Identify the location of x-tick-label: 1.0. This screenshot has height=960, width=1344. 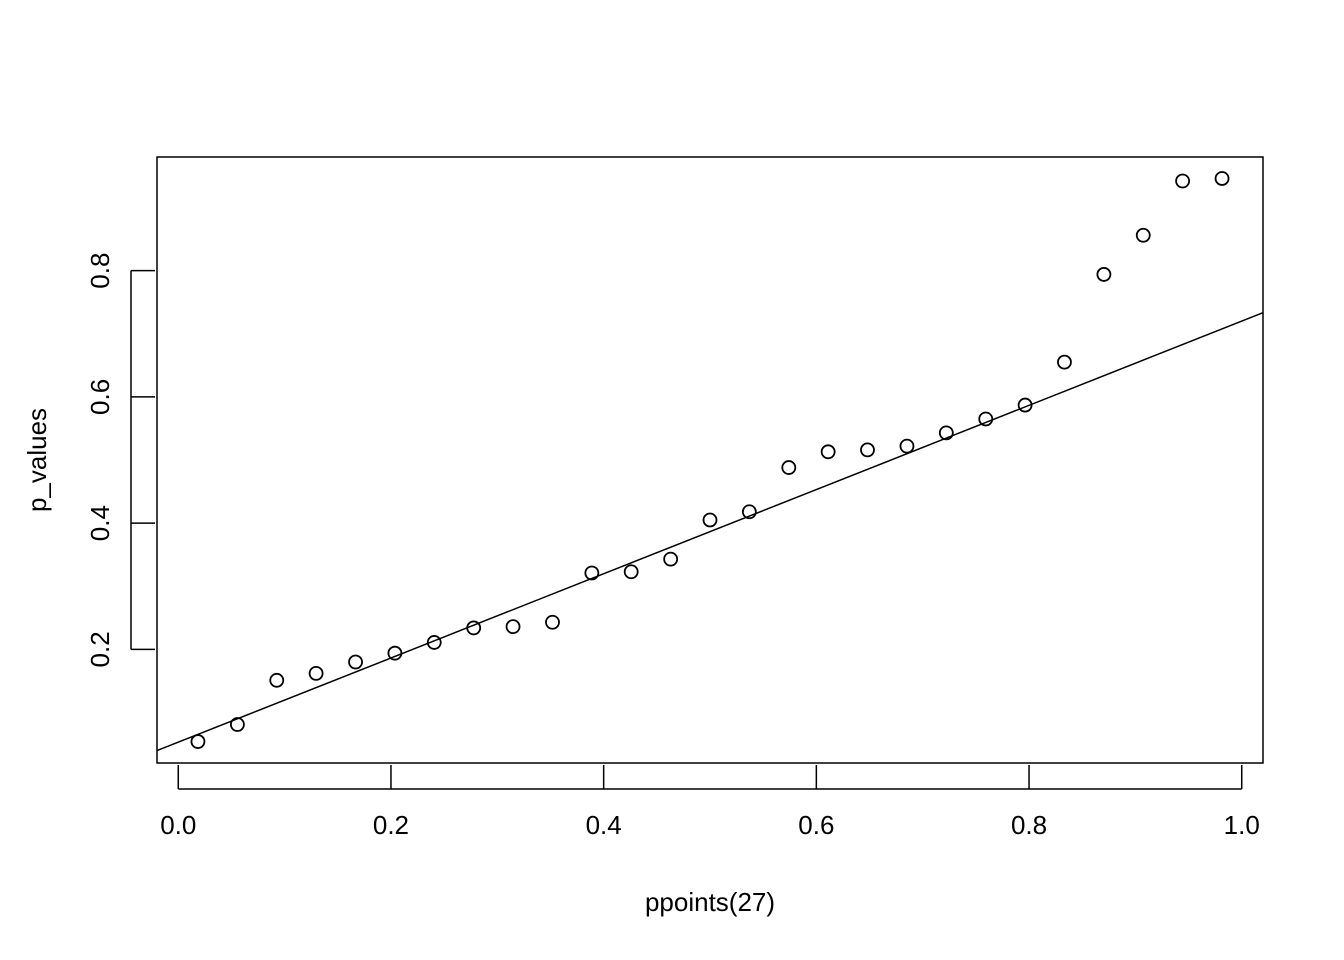
(1242, 825).